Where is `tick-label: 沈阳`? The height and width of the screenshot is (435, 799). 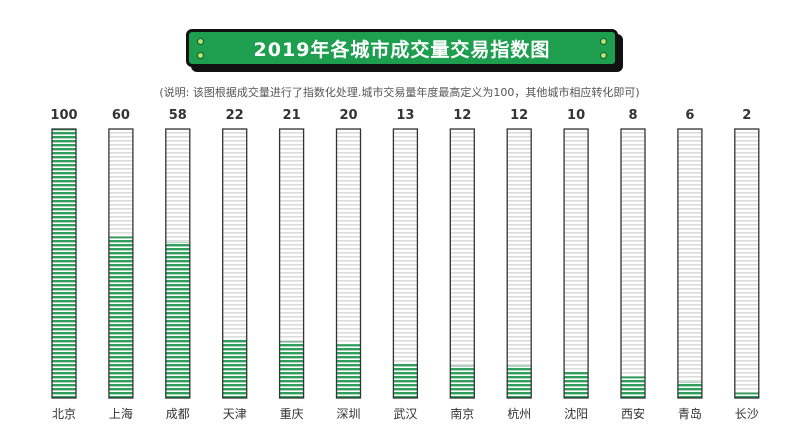 tick-label: 沈阳 is located at coordinates (576, 413).